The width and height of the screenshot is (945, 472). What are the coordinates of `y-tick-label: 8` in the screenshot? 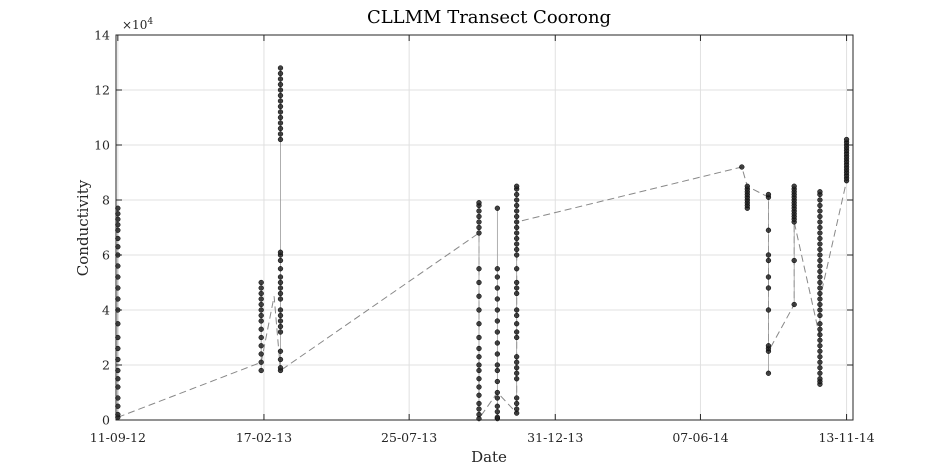 It's located at (106, 200).